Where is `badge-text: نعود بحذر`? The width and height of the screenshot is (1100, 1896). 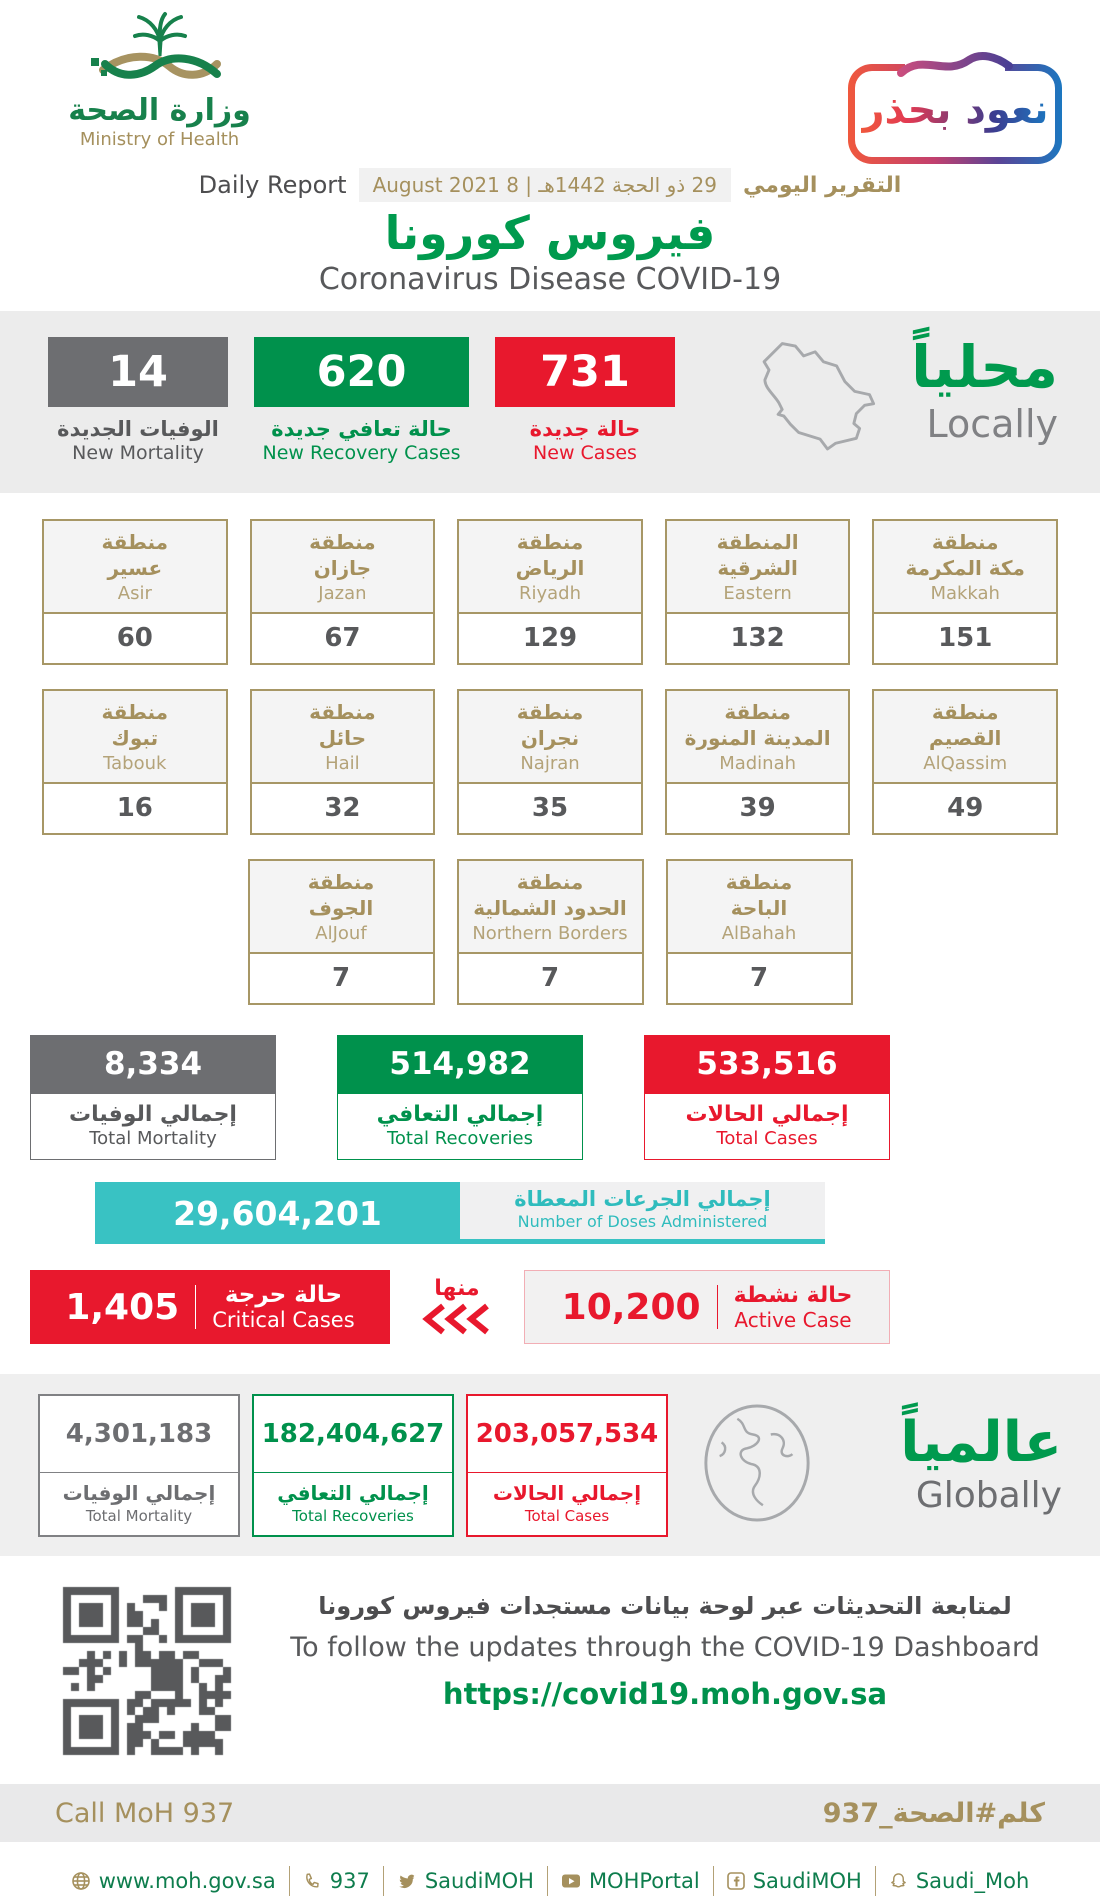 badge-text: نعود بحذر is located at coordinates (954, 114).